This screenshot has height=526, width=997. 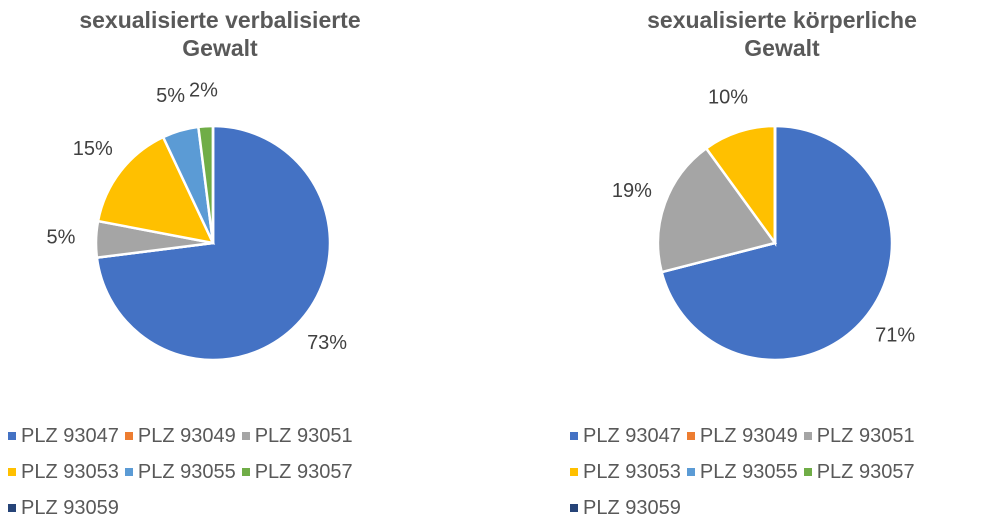 I want to click on data-label: 19%, so click(x=632, y=191).